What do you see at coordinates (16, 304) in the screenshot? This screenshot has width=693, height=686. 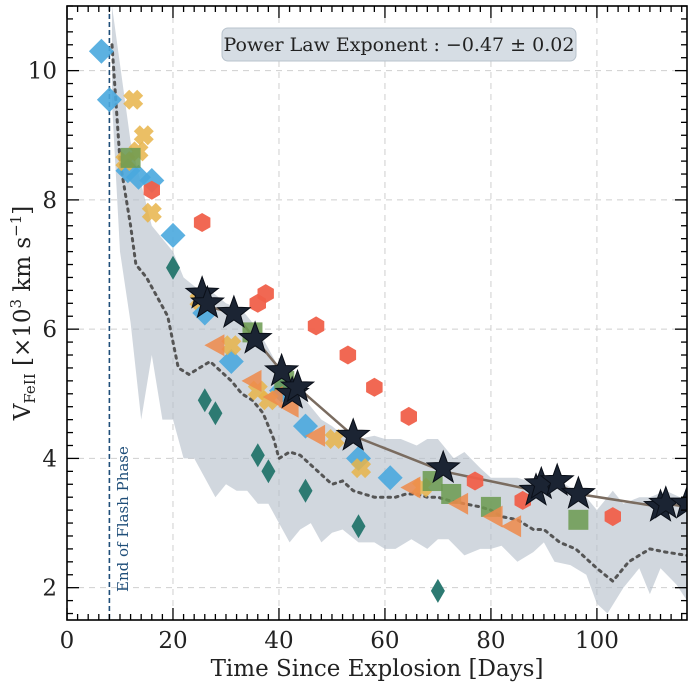 I see `y-label-exp: 3` at bounding box center [16, 304].